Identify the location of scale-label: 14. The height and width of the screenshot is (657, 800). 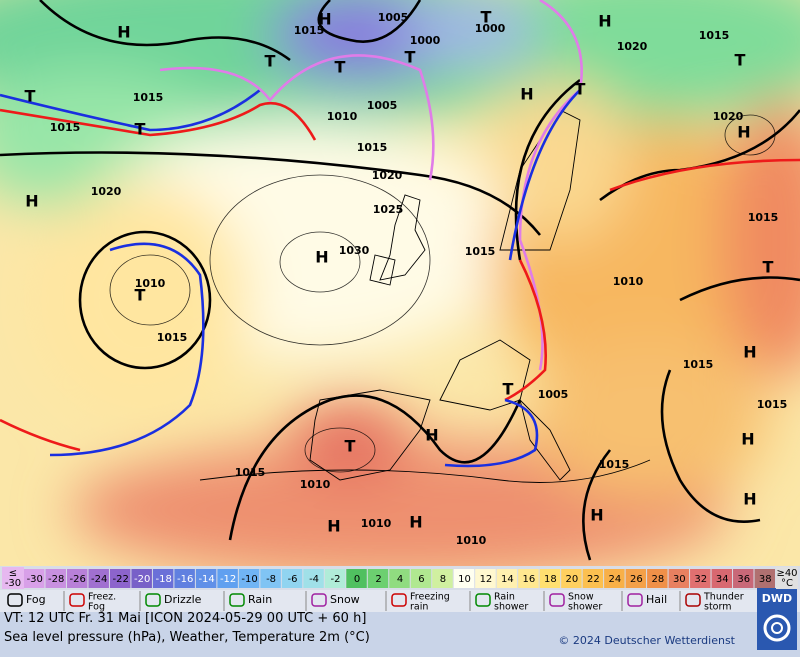
(507, 579).